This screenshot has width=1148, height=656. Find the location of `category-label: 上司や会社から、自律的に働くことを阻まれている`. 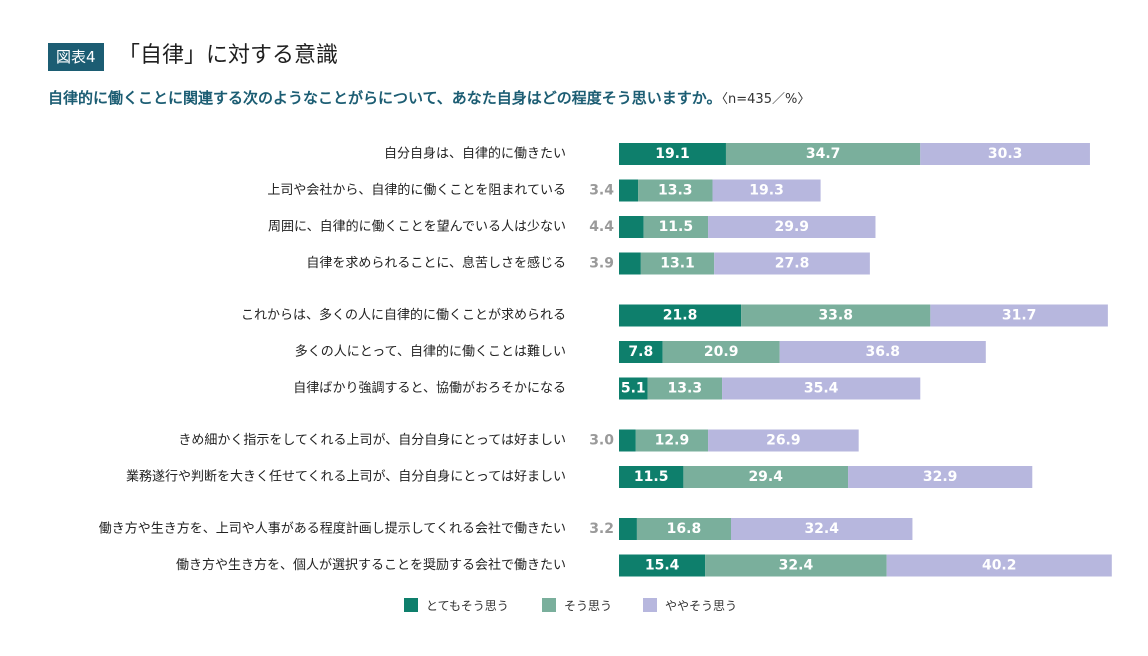

category-label: 上司や会社から、自律的に働くことを阻まれている is located at coordinates (416, 190).